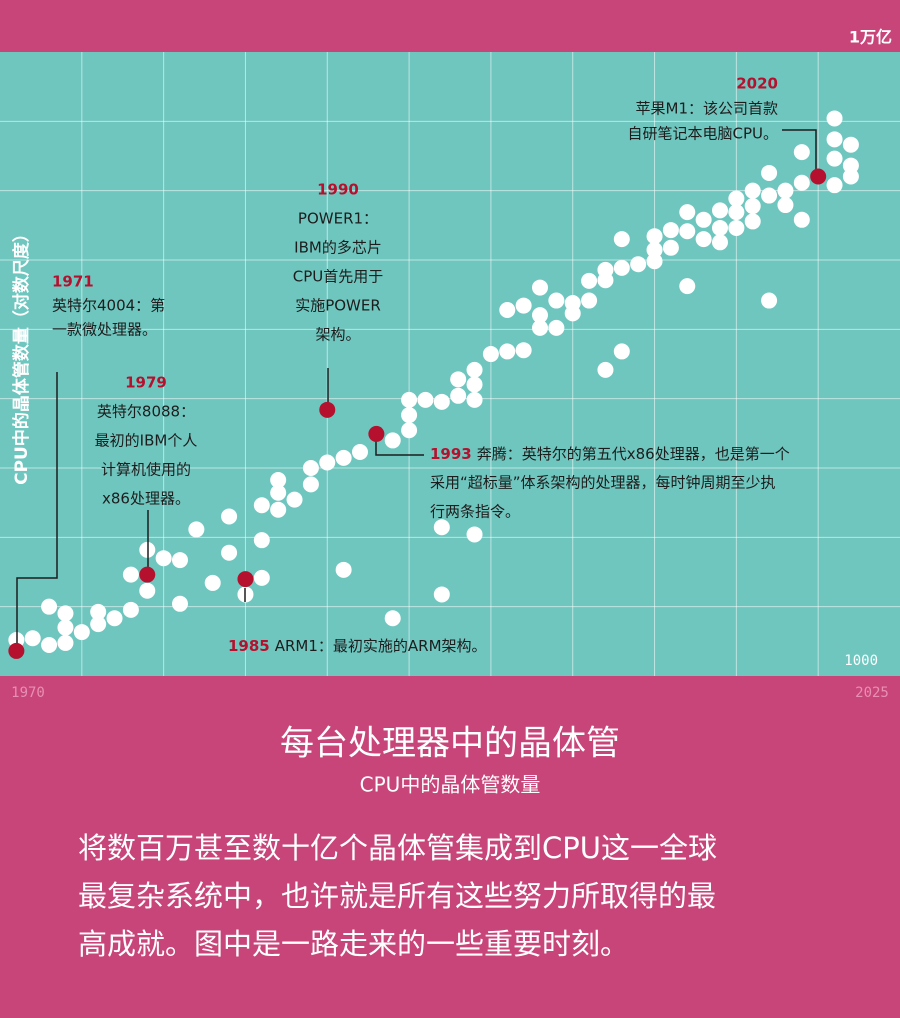  What do you see at coordinates (146, 412) in the screenshot?
I see `annotation-text: 英特尔8088：` at bounding box center [146, 412].